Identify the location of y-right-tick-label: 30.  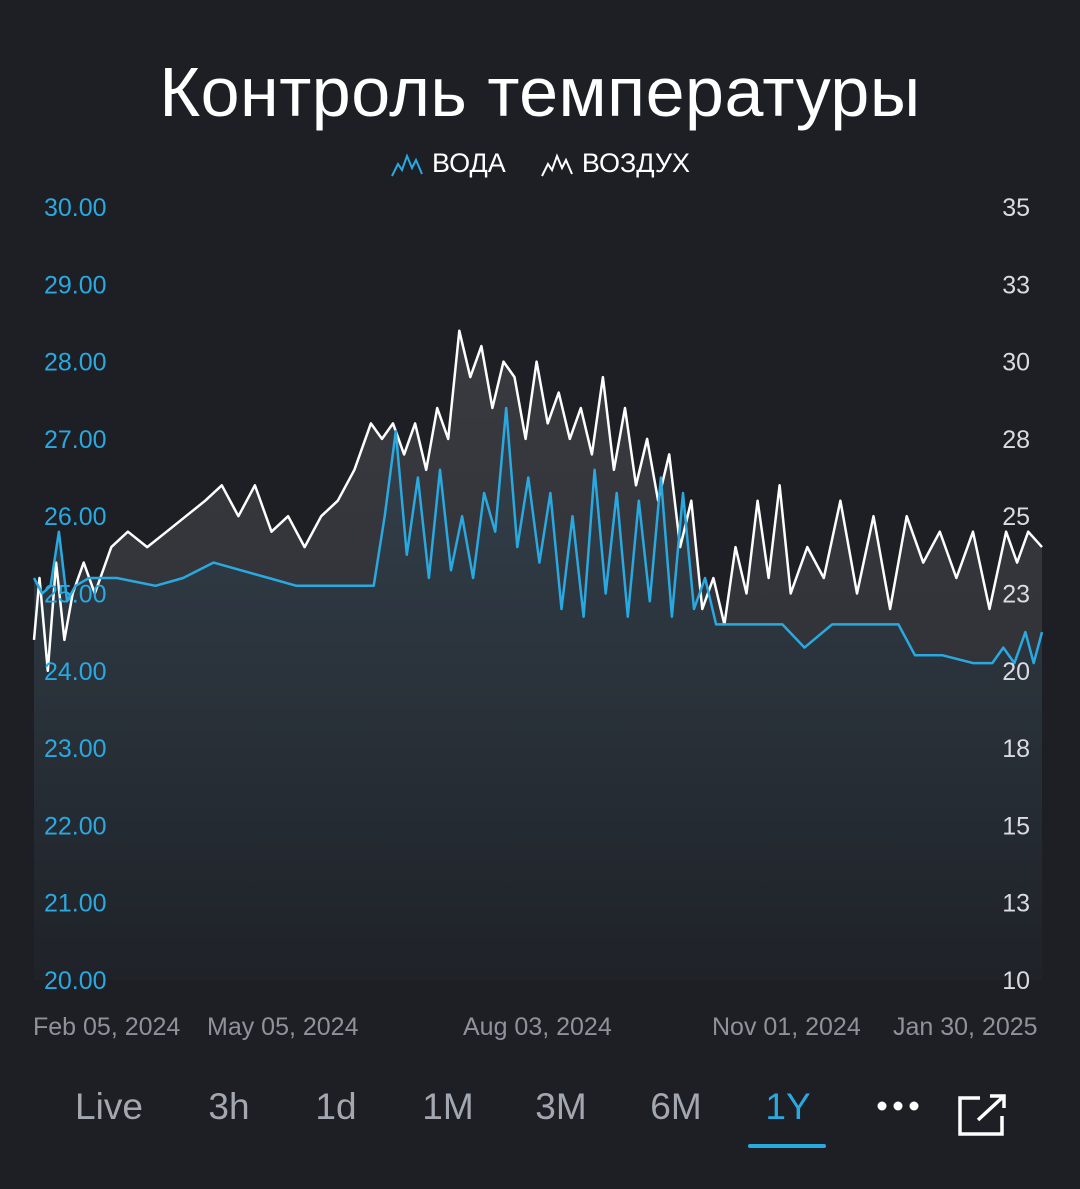
(1016, 363).